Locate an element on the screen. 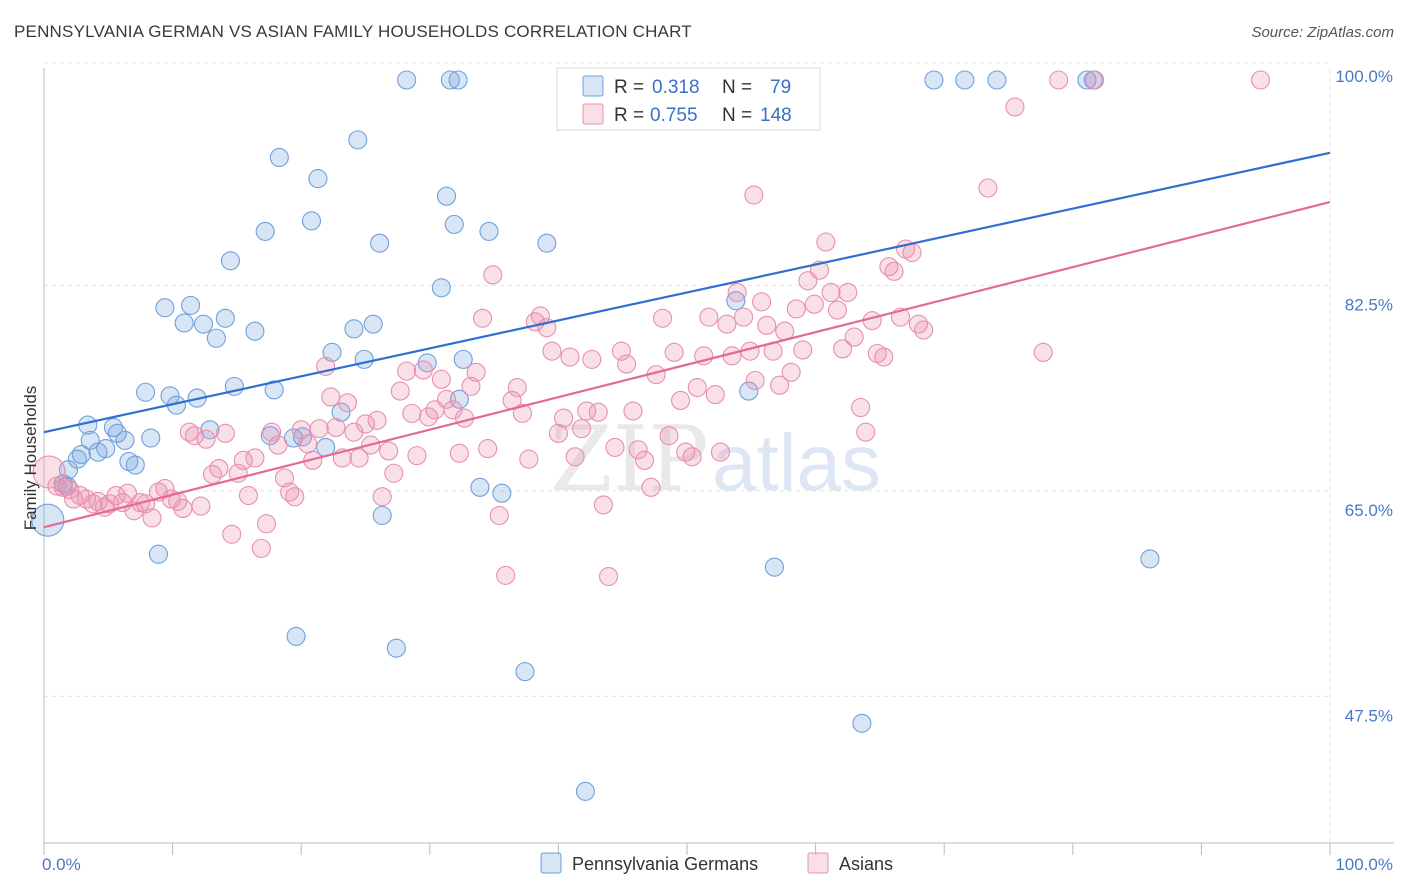  legend-r-value: 0.755 is located at coordinates (674, 115).